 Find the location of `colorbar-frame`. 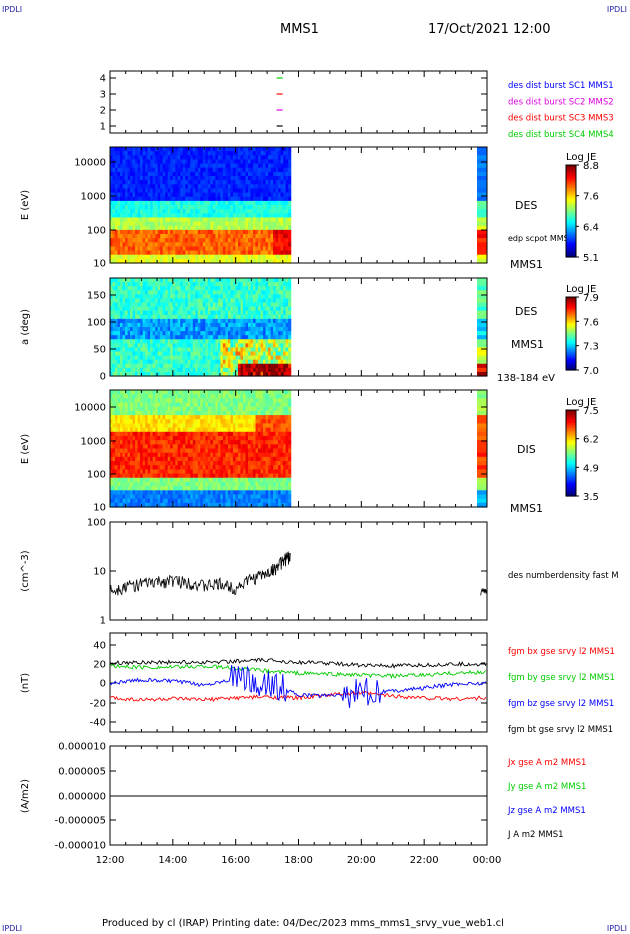

colorbar-frame is located at coordinates (571, 211).